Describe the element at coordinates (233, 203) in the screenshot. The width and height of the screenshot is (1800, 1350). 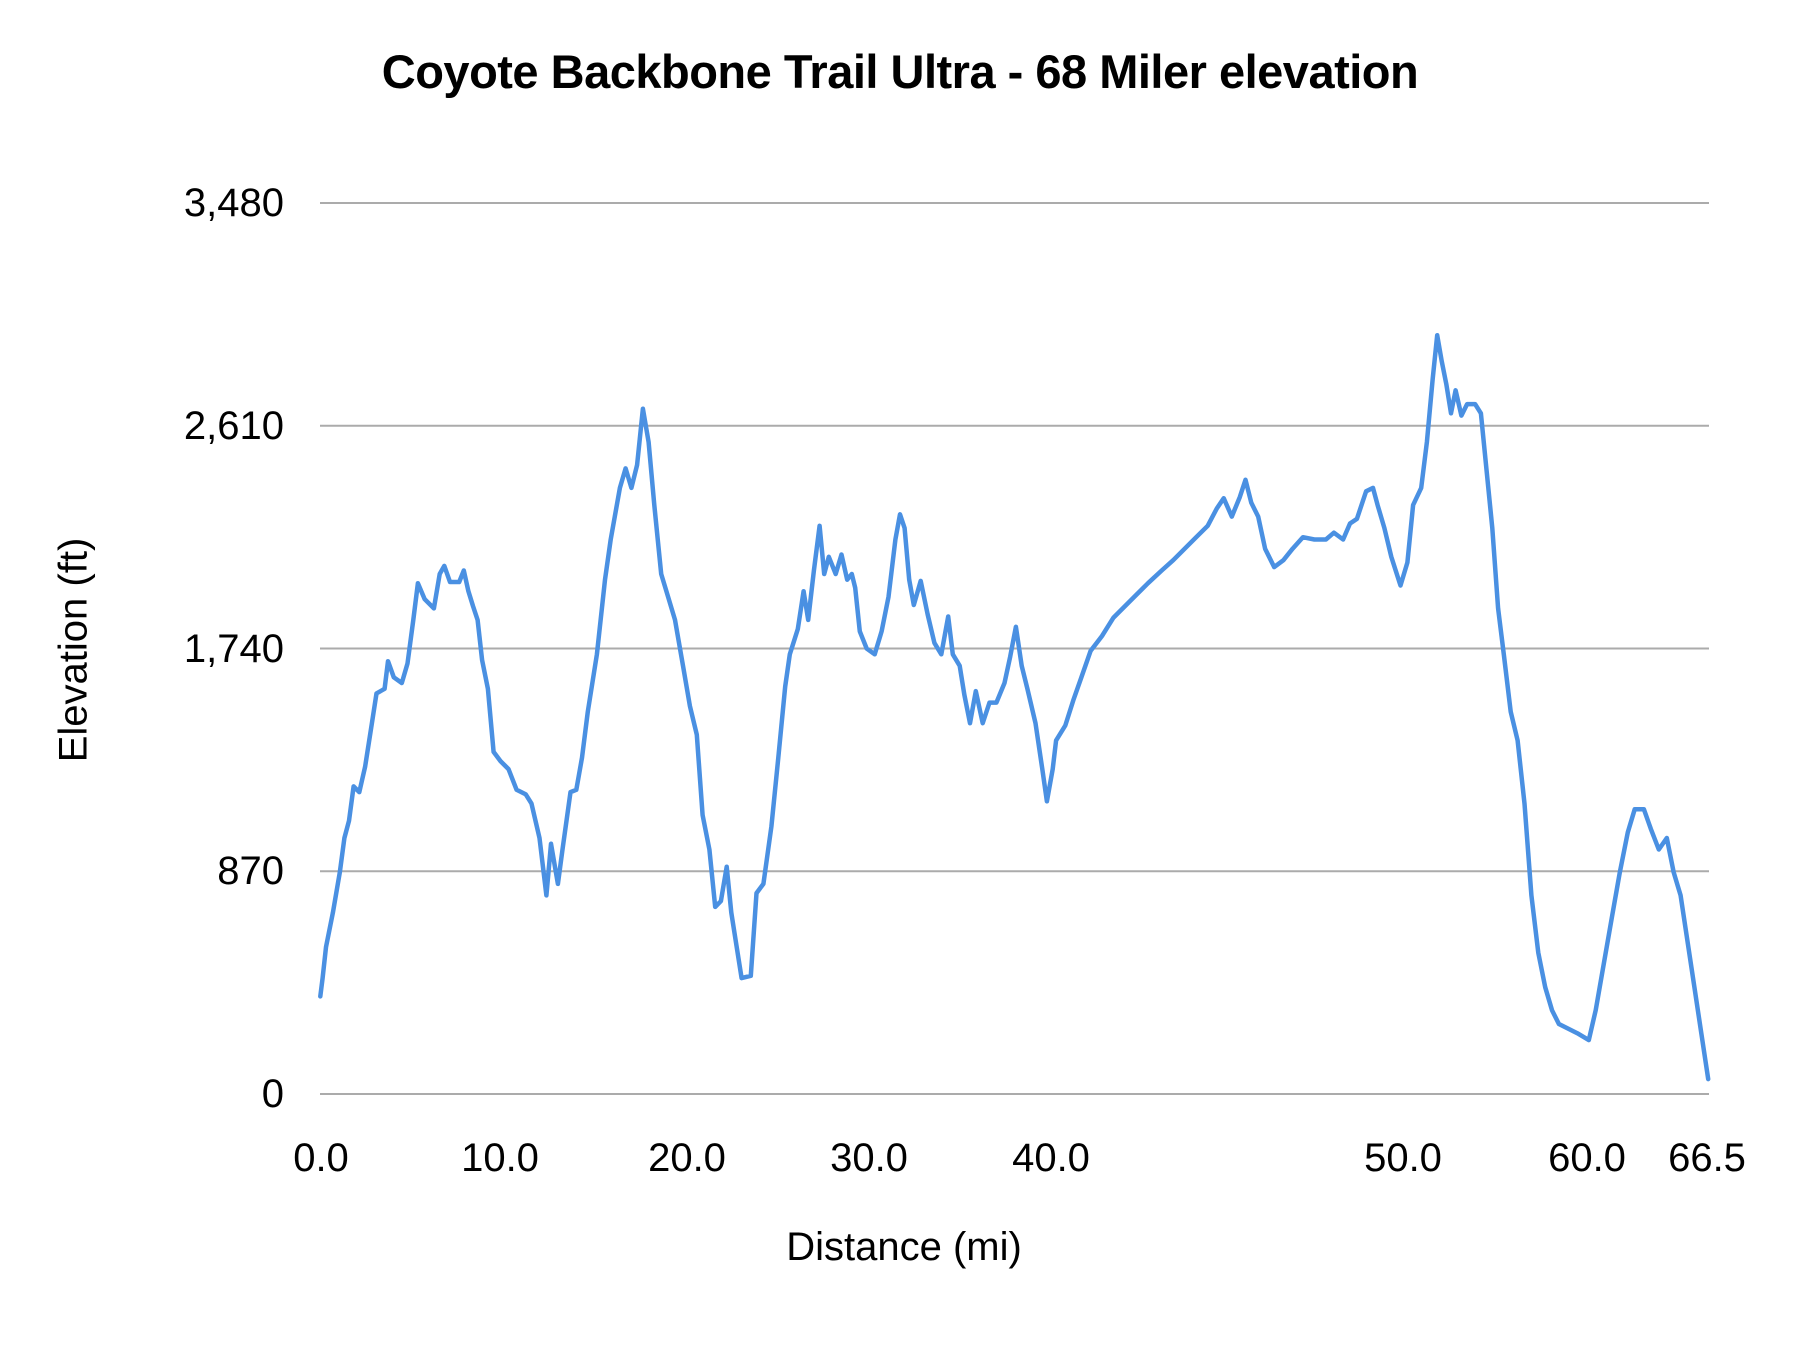
I see `y-tick-label: 3,480` at that location.